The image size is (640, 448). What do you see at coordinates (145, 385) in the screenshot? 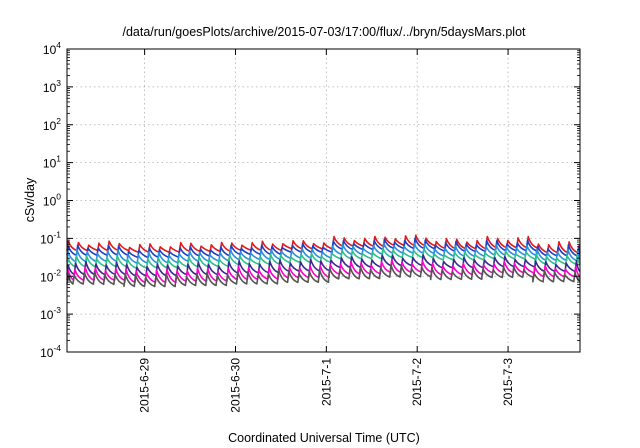
I see `x-tick-label: 2015-6-29` at bounding box center [145, 385].